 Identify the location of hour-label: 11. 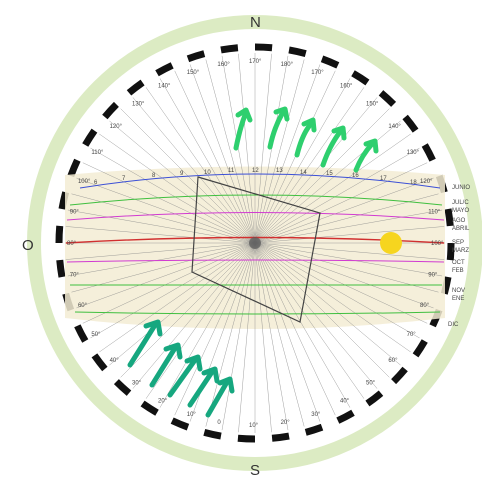
(231, 171).